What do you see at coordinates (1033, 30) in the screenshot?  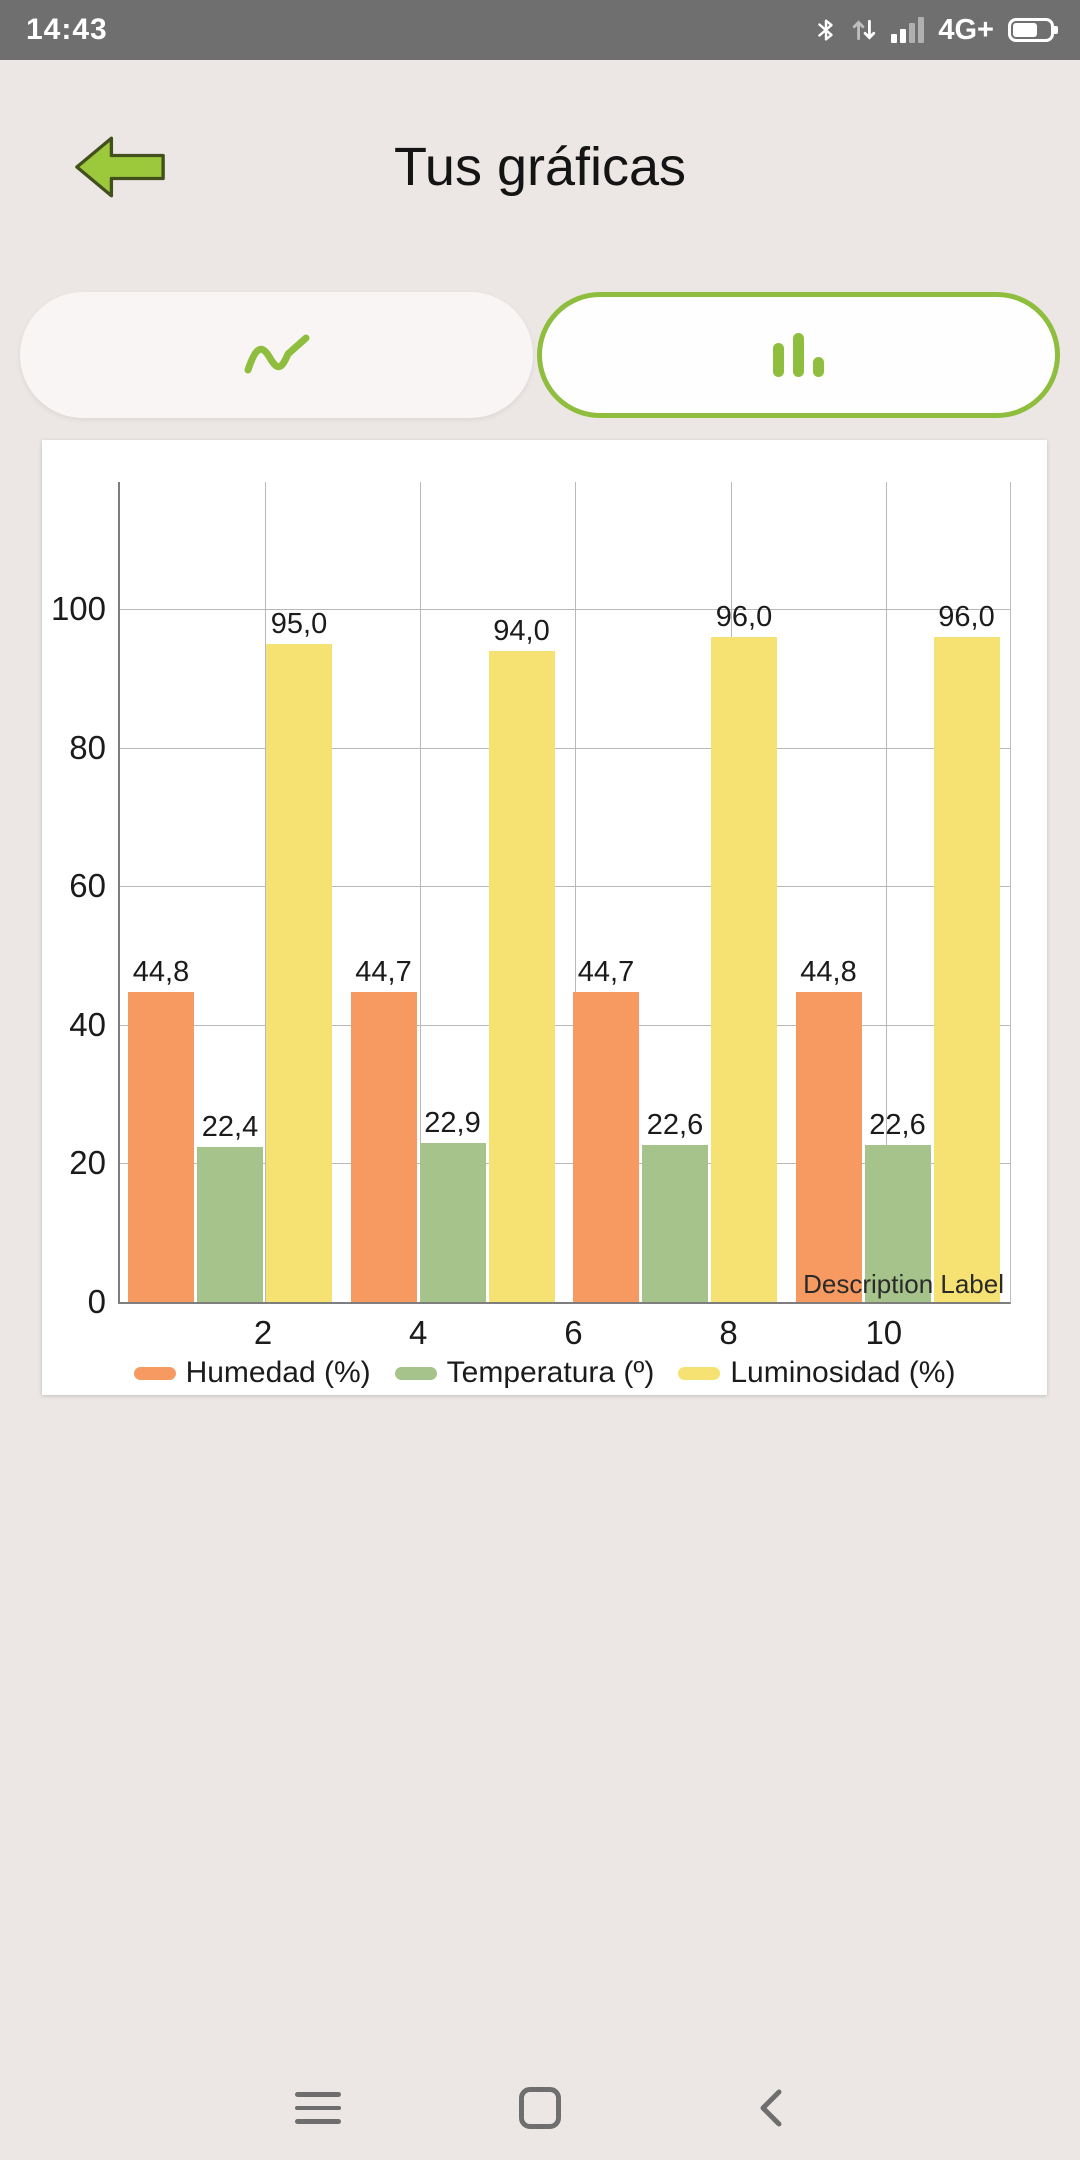 I see `battery-icon` at bounding box center [1033, 30].